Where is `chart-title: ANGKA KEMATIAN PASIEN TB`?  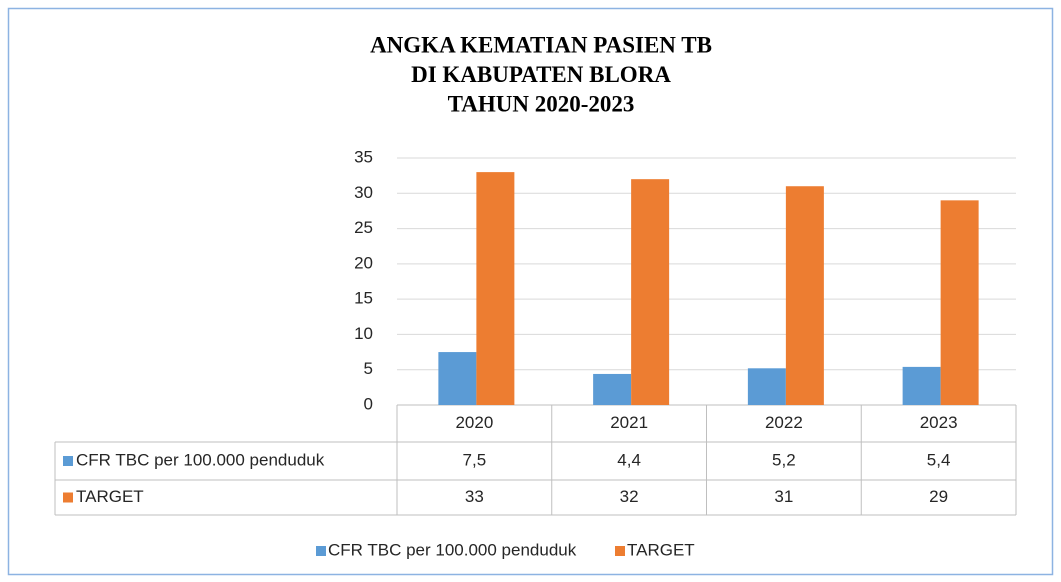 chart-title: ANGKA KEMATIAN PASIEN TB is located at coordinates (541, 44).